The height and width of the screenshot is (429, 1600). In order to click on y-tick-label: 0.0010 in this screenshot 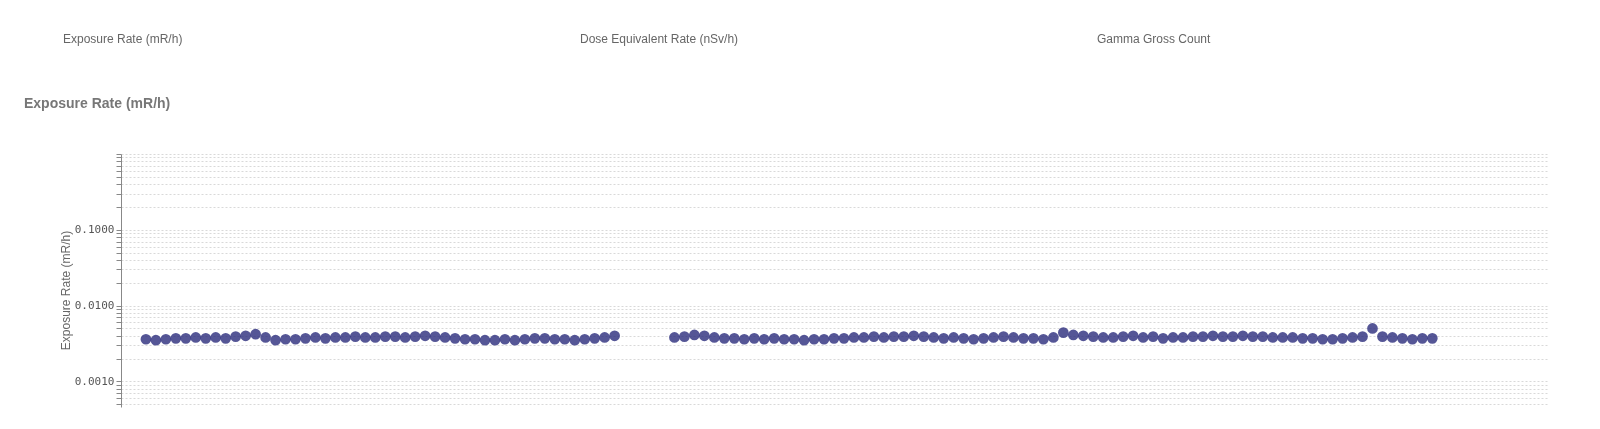, I will do `click(94, 381)`.